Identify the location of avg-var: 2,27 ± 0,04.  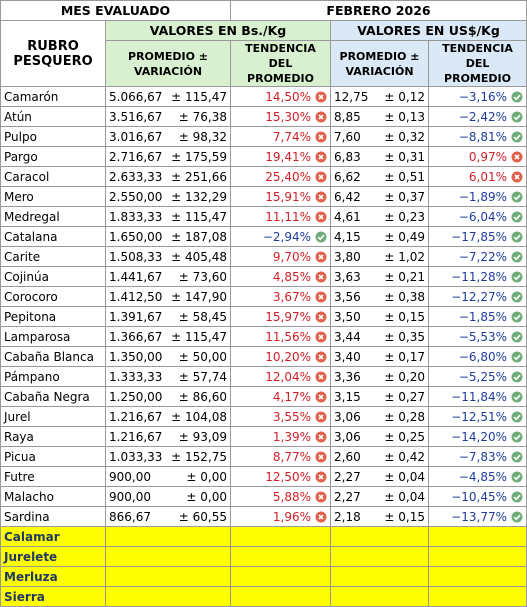
(379, 477).